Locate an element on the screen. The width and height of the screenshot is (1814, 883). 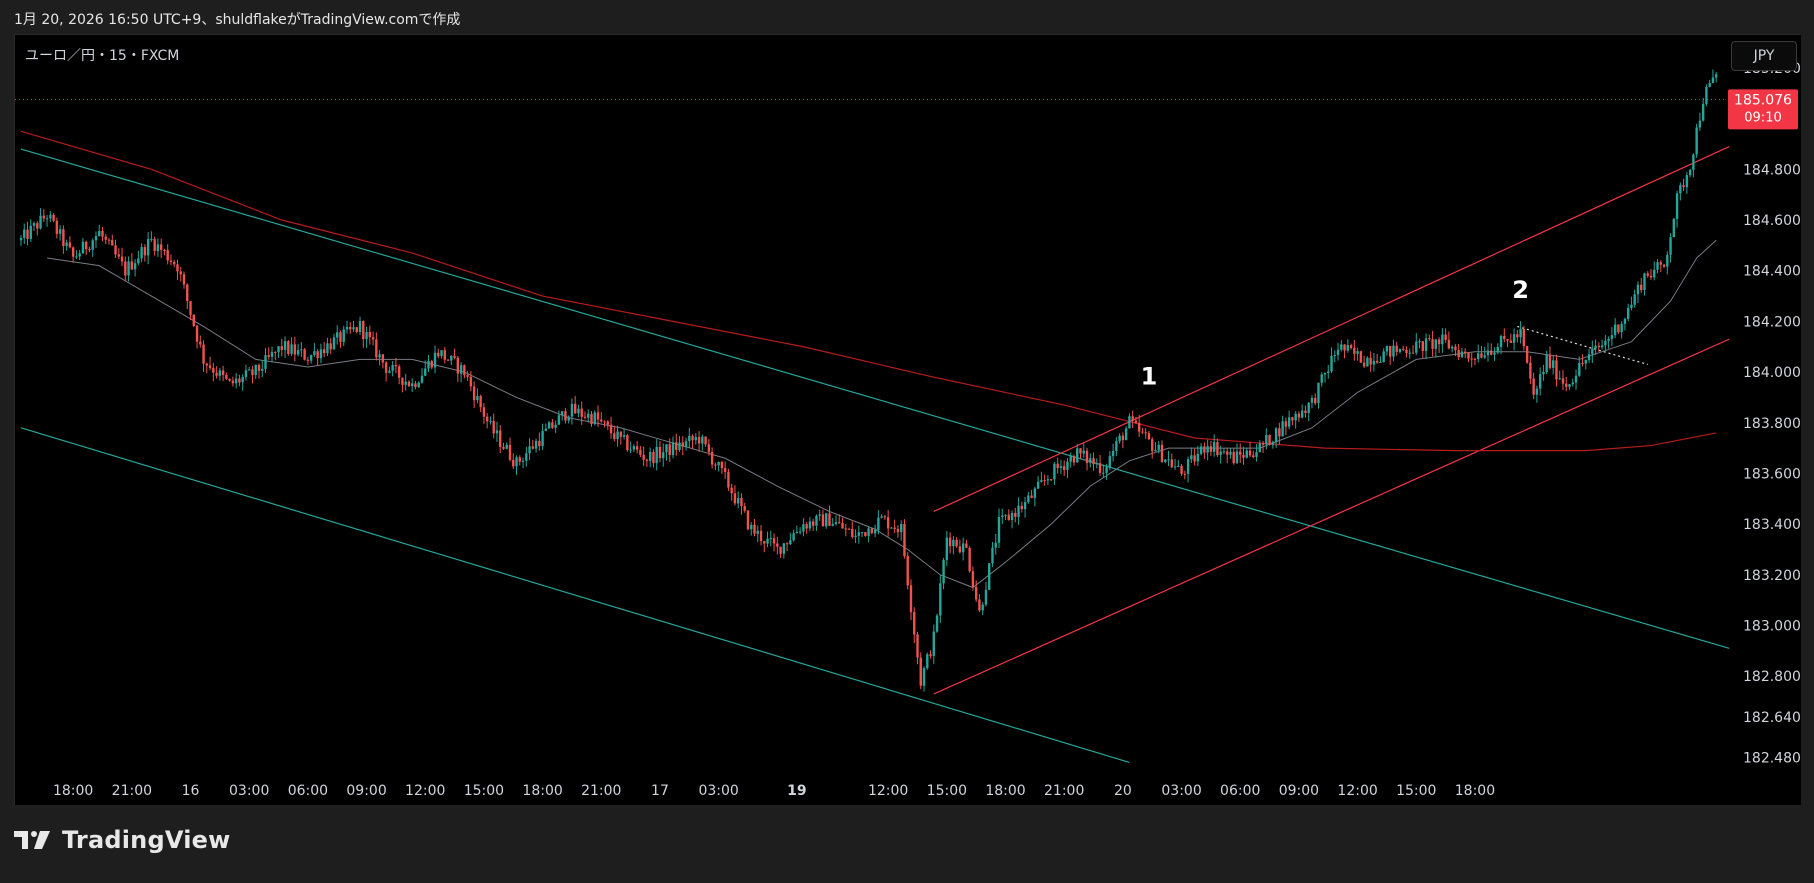
price-axis-area is located at coordinates (1764, 420).